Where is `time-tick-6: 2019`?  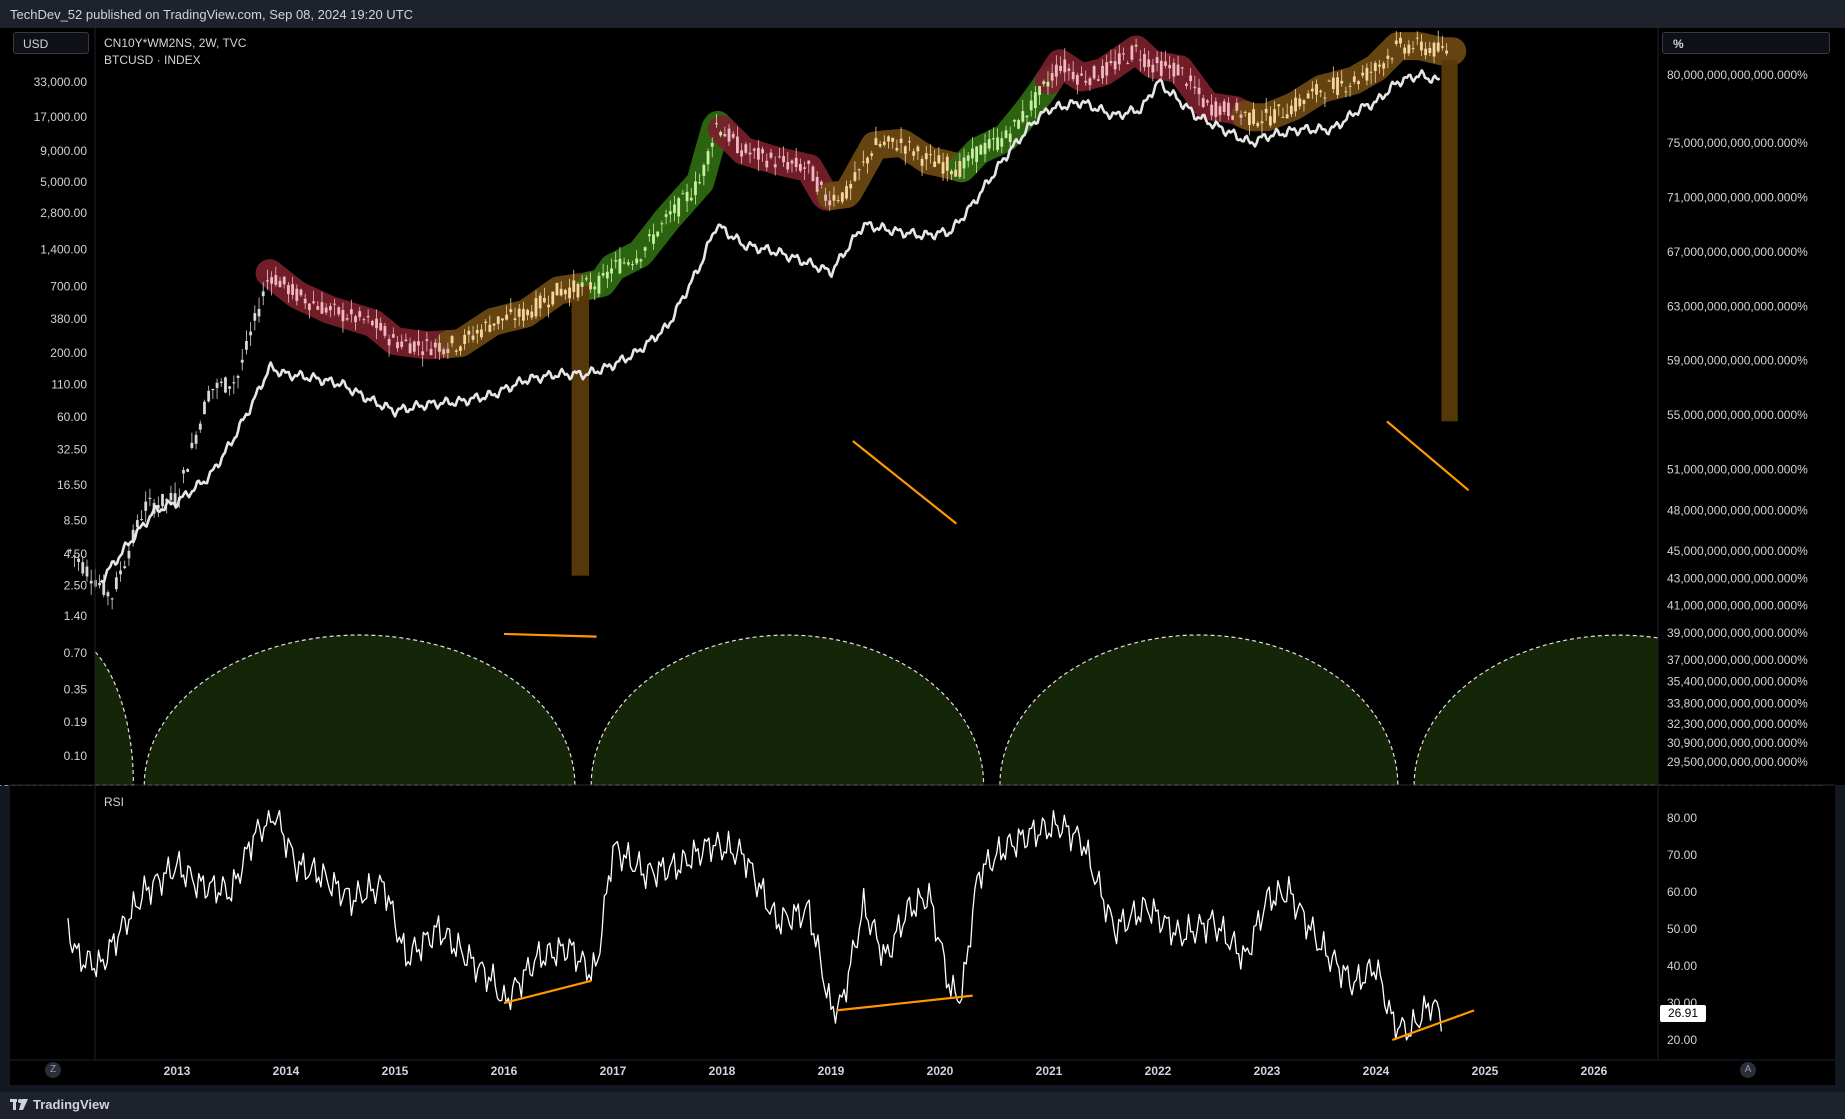
time-tick-6: 2019 is located at coordinates (831, 1071).